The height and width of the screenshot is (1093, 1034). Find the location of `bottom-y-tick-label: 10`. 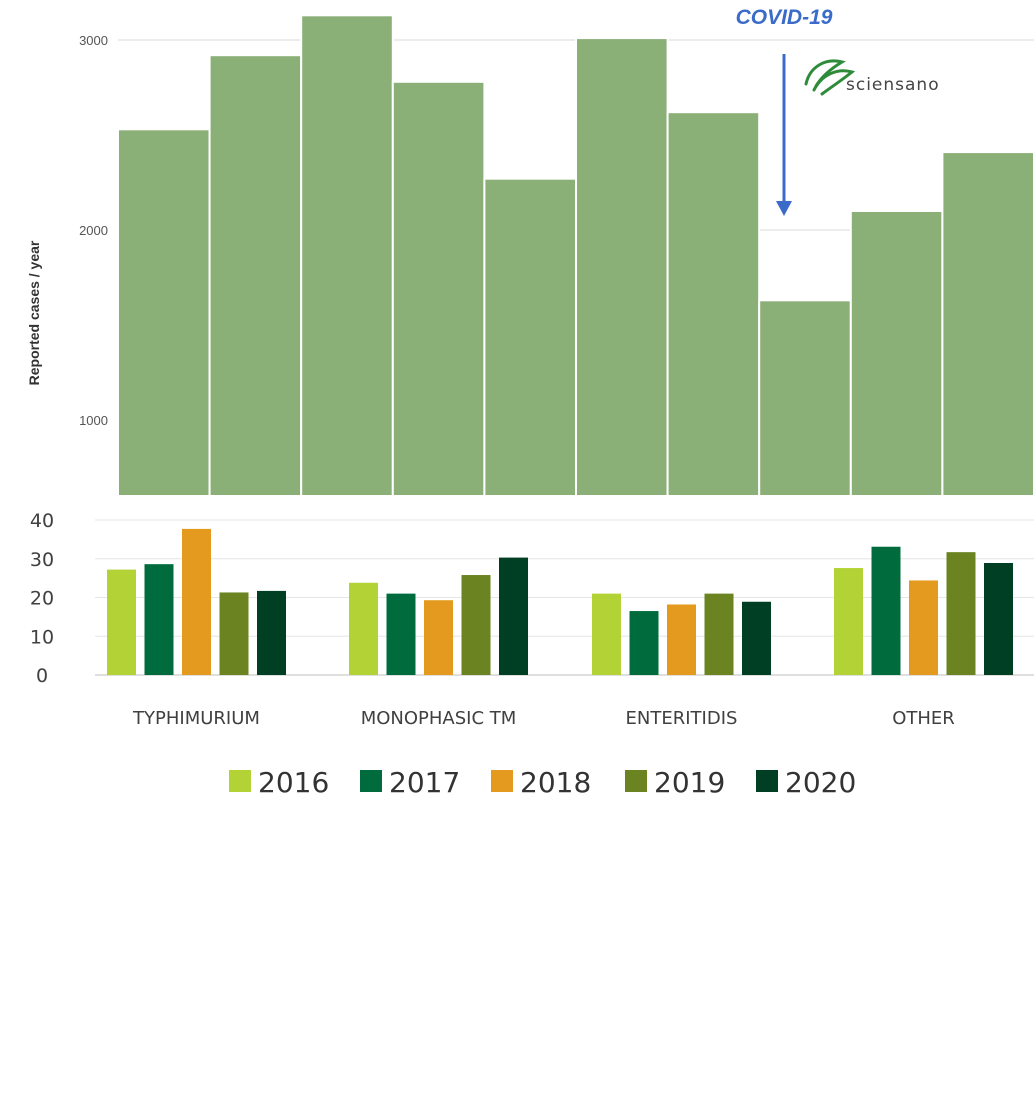

bottom-y-tick-label: 10 is located at coordinates (42, 637).